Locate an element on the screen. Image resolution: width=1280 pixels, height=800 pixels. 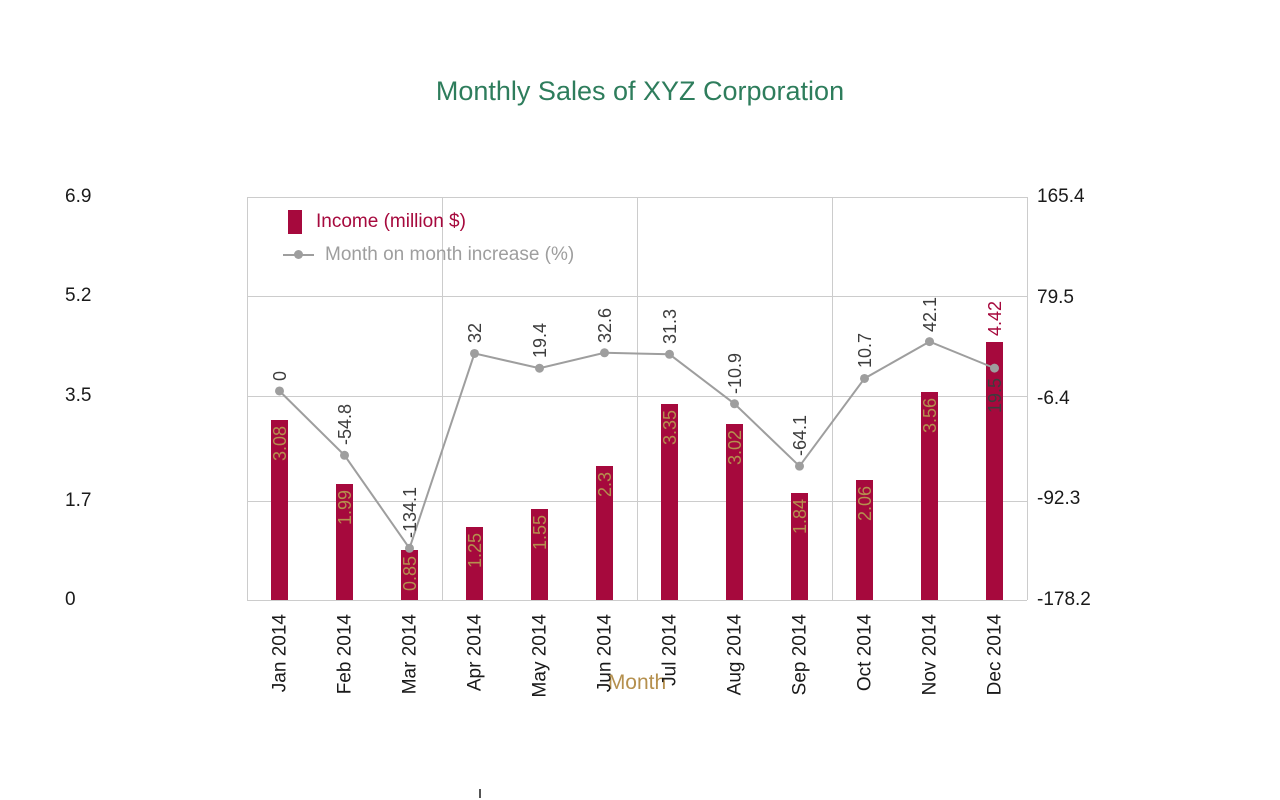
x-tick-label: Sep 2014 is located at coordinates (799, 655).